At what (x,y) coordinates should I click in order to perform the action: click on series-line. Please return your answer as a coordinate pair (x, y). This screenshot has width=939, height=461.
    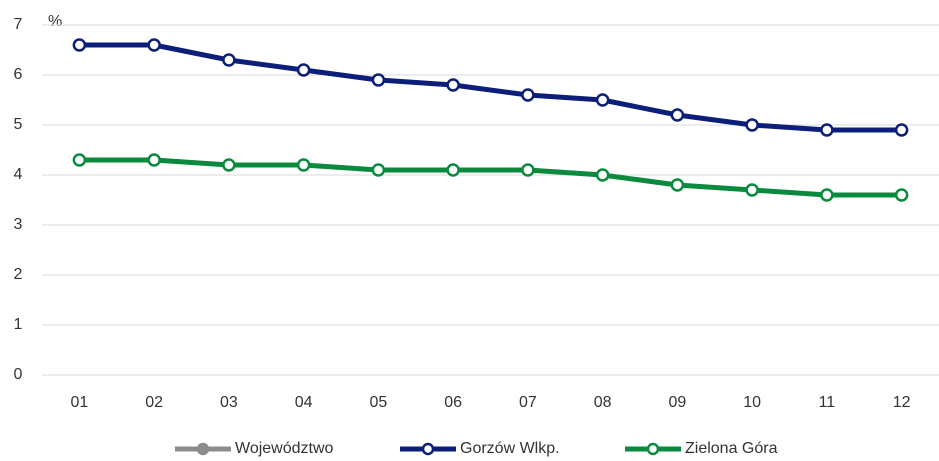
    Looking at the image, I should click on (490, 177).